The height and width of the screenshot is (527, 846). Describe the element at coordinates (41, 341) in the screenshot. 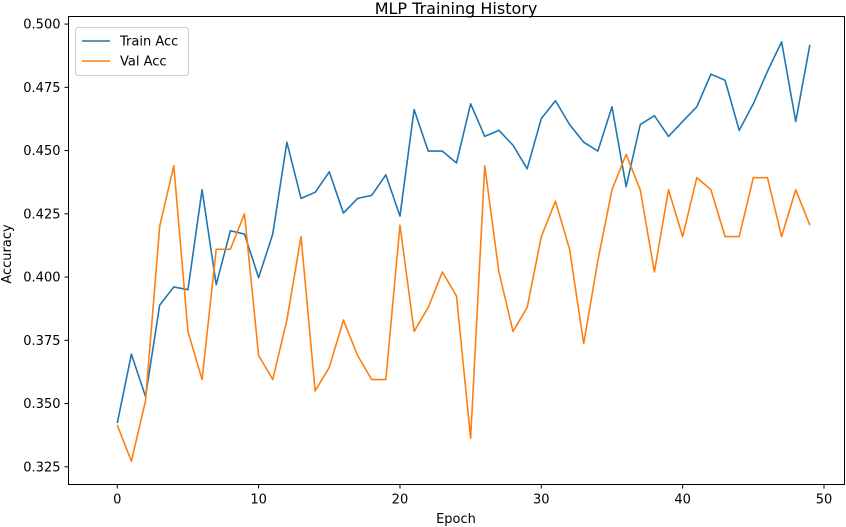

I see `y-tick-label: 0.375` at that location.